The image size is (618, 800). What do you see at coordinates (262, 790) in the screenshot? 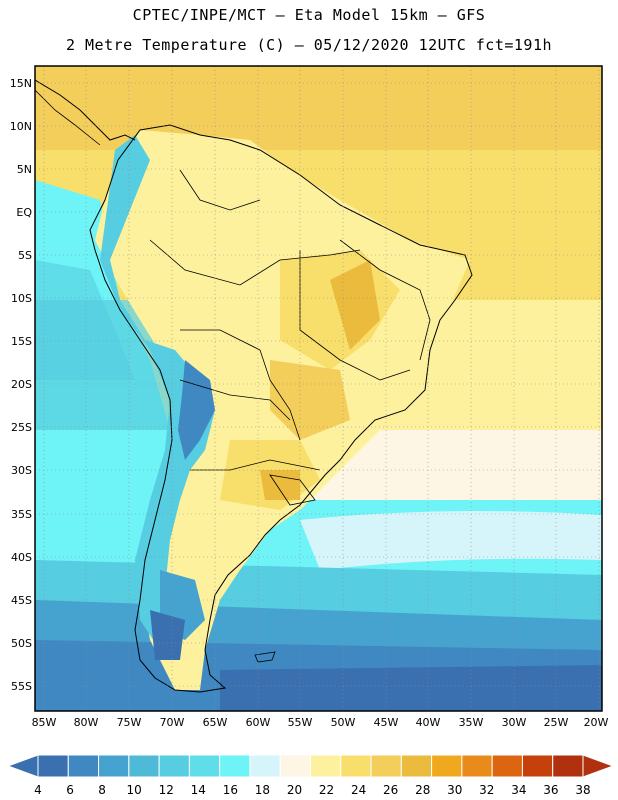
I see `colorbar-tick-label: 18` at bounding box center [262, 790].